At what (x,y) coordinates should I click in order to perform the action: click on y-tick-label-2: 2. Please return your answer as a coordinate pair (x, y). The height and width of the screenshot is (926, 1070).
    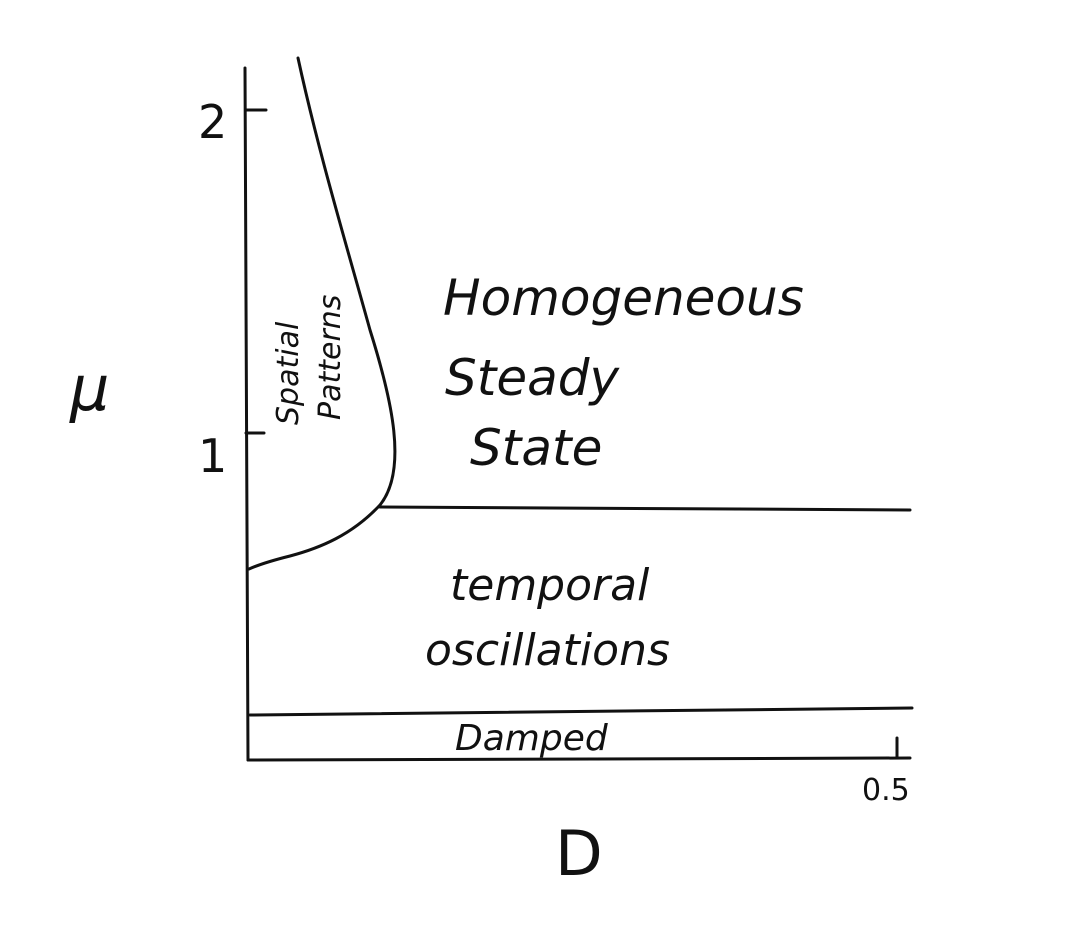
    Looking at the image, I should click on (212, 122).